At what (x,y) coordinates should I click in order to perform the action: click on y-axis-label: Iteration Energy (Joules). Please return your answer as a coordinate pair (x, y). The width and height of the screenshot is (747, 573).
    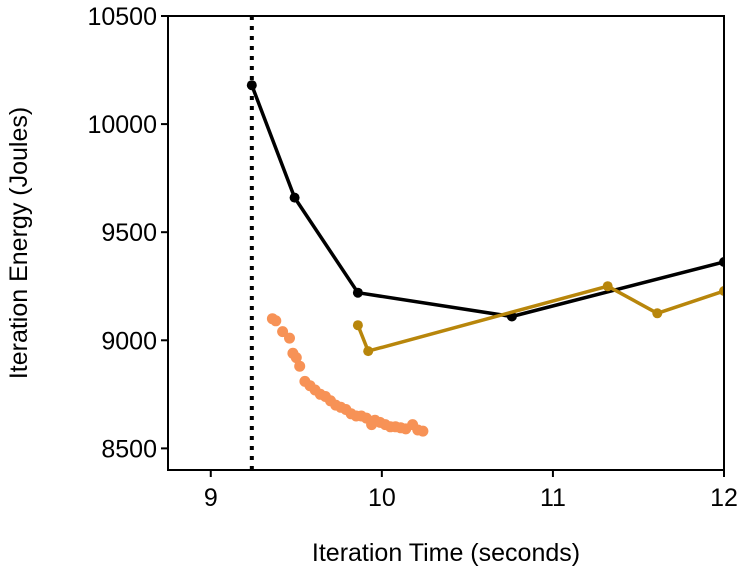
    Looking at the image, I should click on (19, 243).